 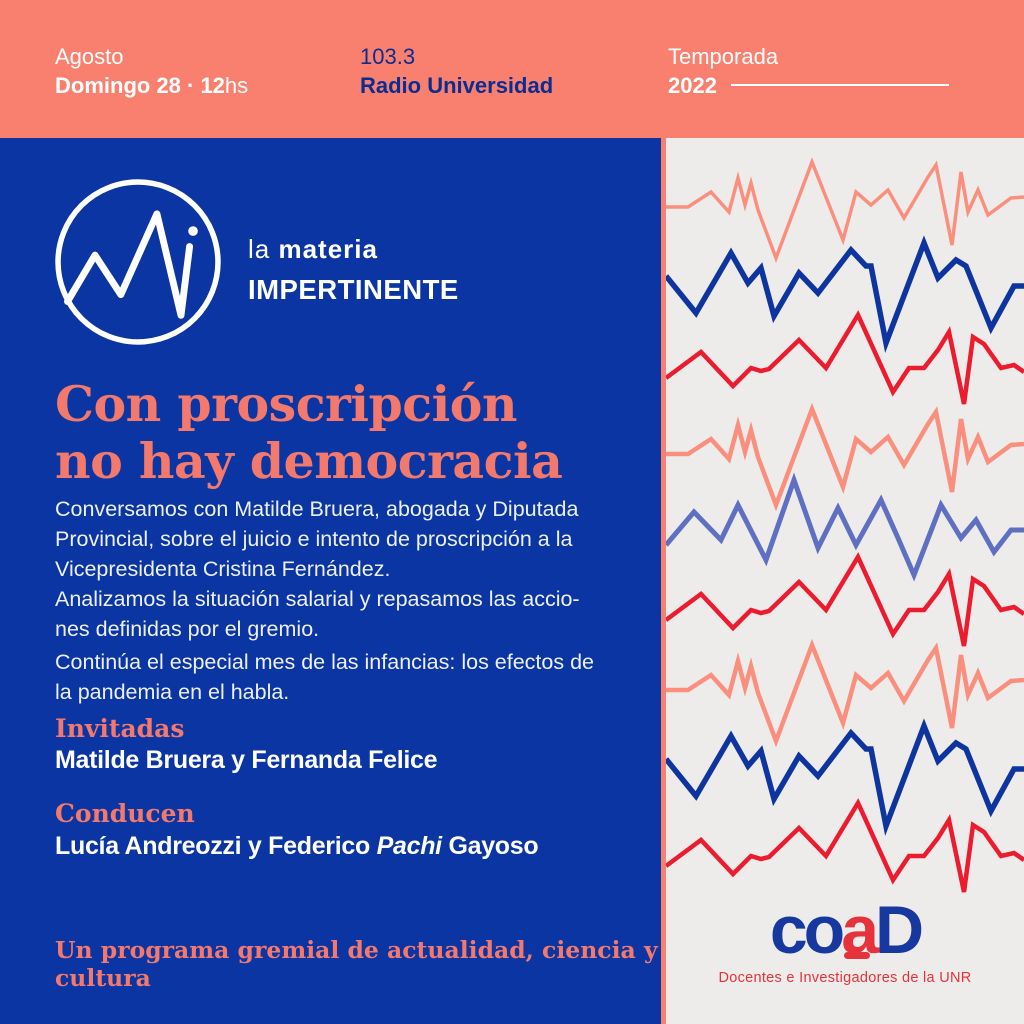 I want to click on hosts-names-nickname: Pachi, so click(x=409, y=846).